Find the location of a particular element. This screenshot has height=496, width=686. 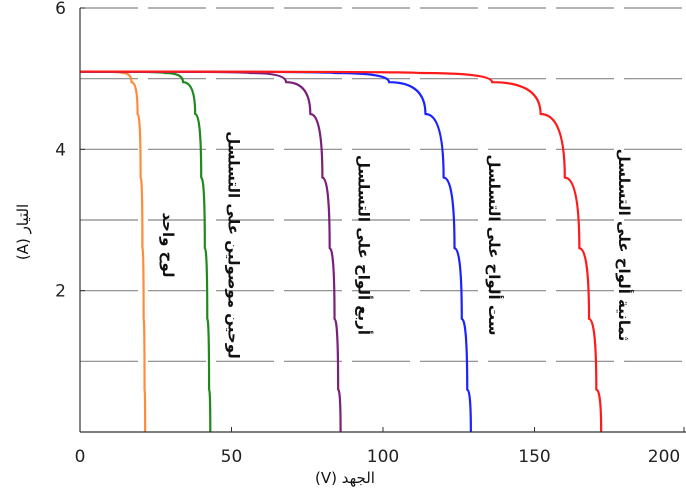

x-tick-label: 100 is located at coordinates (383, 457).